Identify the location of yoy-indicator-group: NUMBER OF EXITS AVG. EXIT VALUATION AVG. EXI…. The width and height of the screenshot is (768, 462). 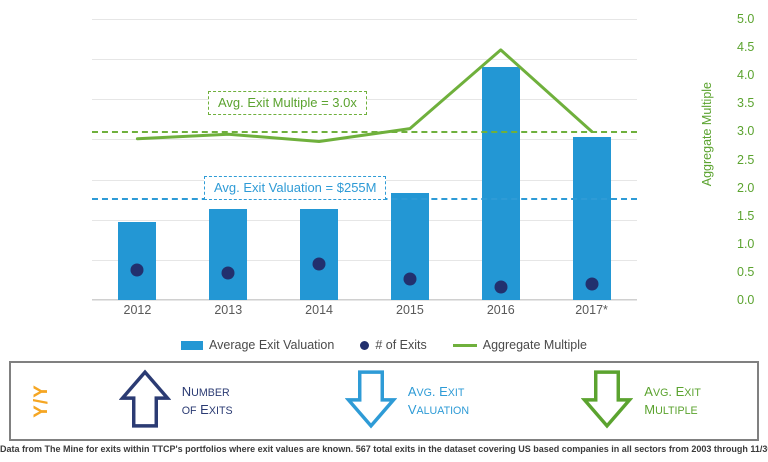
(410, 401).